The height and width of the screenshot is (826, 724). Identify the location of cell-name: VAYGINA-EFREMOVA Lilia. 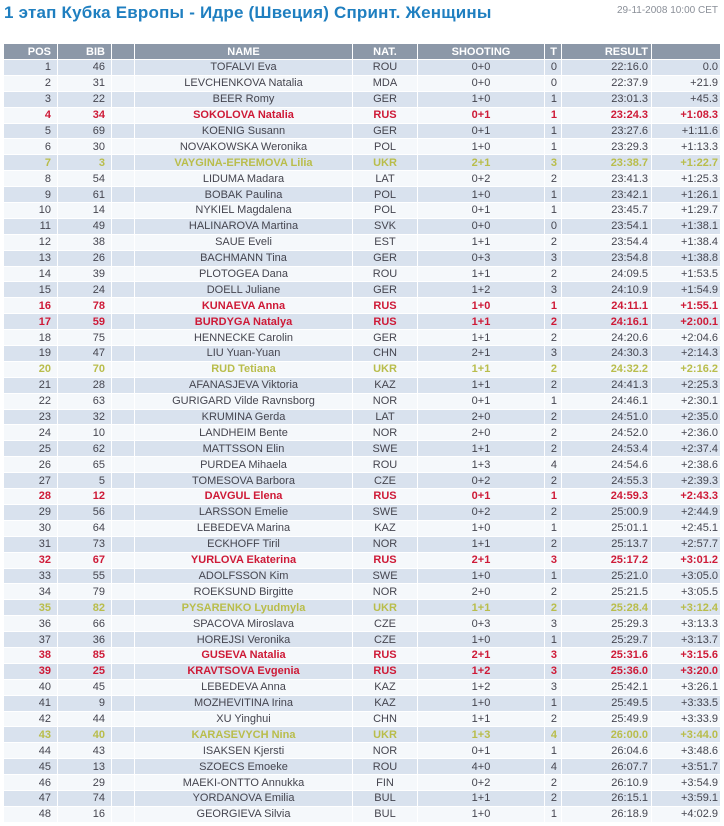
(244, 163).